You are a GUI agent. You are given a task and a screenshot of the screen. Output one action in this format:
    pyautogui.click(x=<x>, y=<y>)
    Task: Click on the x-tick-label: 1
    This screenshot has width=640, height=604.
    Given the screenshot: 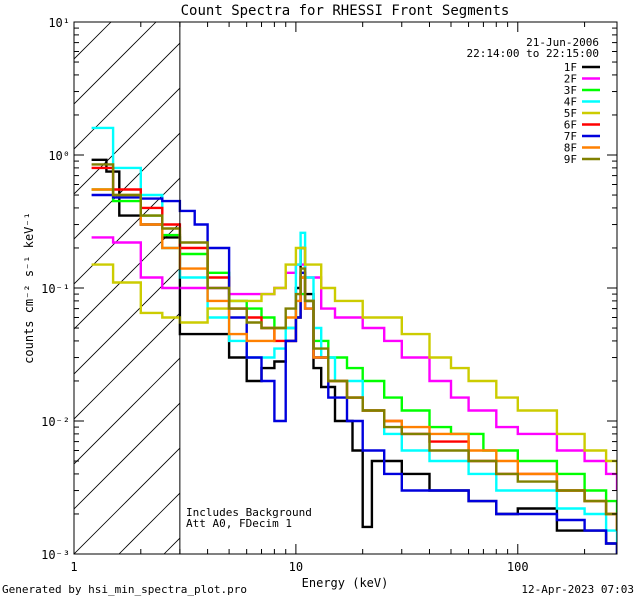 What is the action you would take?
    pyautogui.click(x=73, y=567)
    